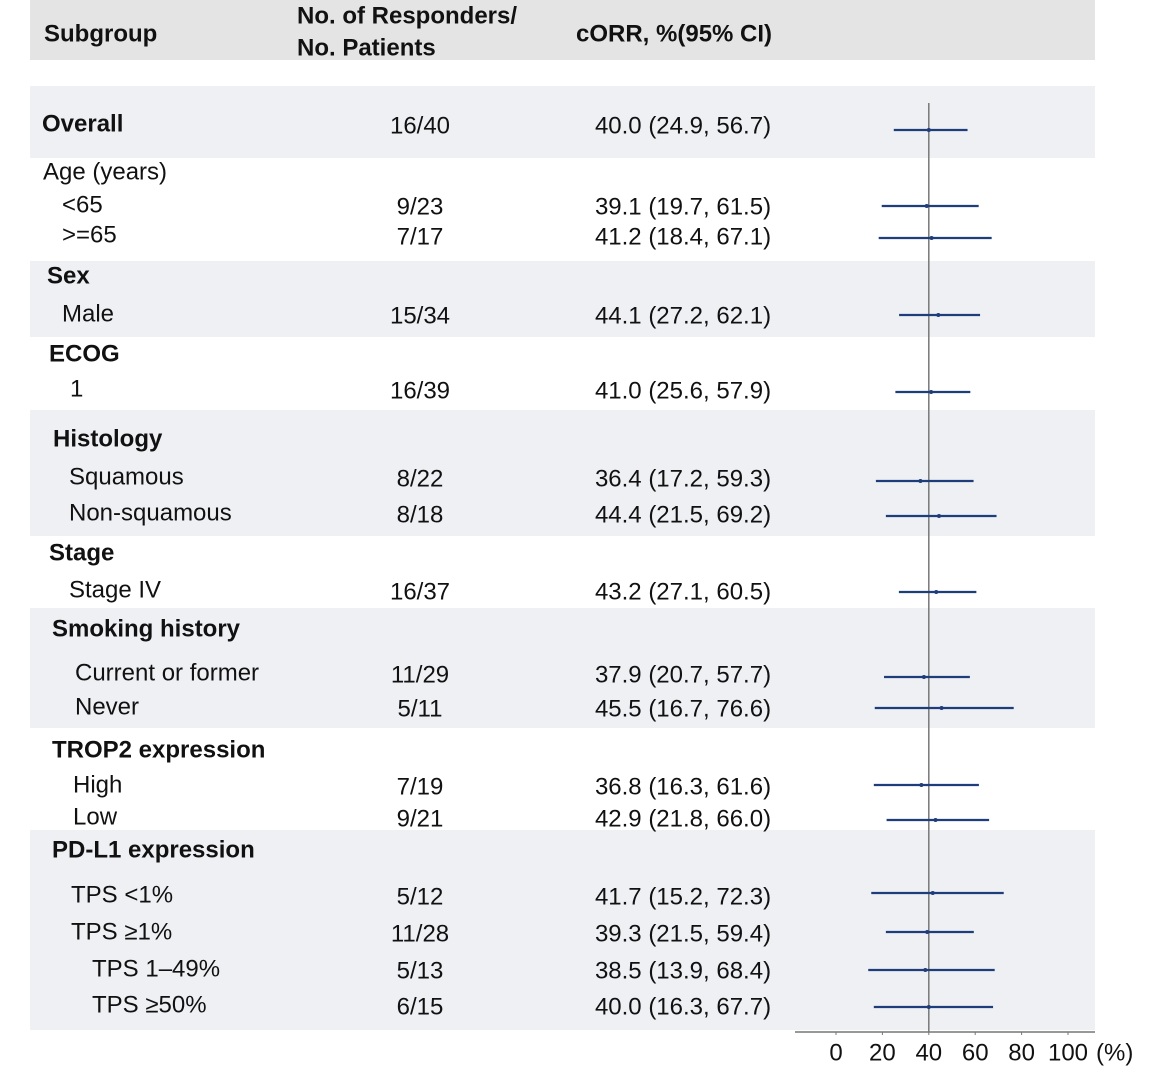  Describe the element at coordinates (81, 552) in the screenshot. I see `row-label: Stage` at that location.